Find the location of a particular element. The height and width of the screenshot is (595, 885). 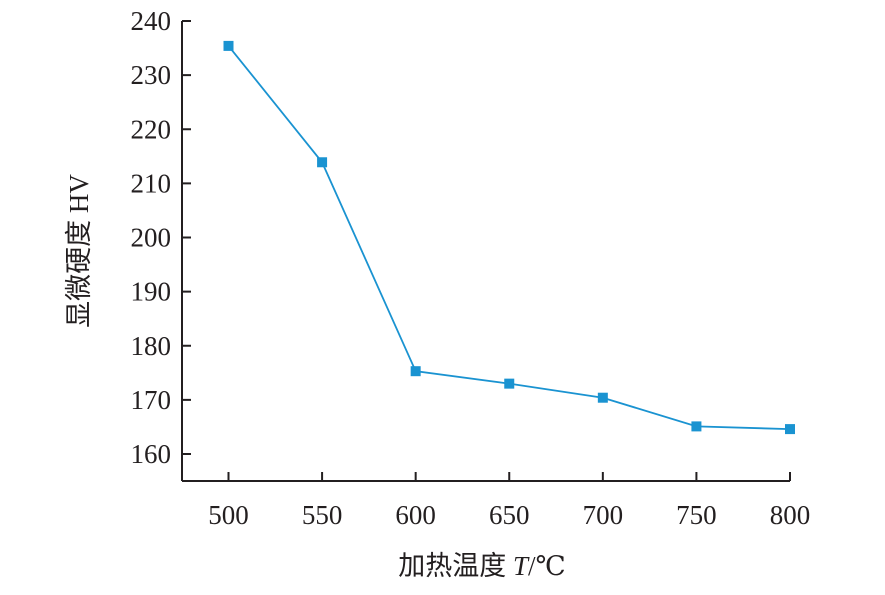

y-tick-label: 210 is located at coordinates (151, 183).